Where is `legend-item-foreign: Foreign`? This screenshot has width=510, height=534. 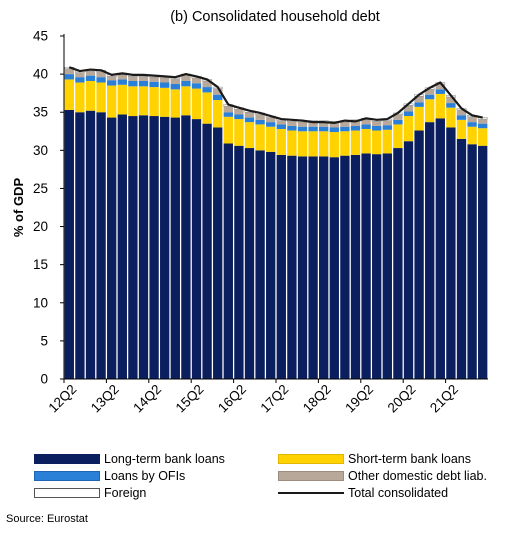 legend-item-foreign: Foreign is located at coordinates (90, 493).